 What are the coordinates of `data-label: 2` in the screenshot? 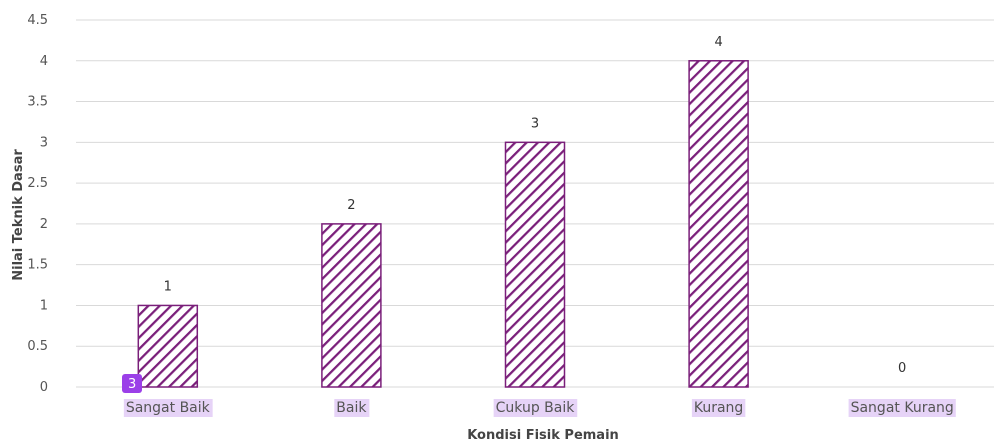 It's located at (351, 205).